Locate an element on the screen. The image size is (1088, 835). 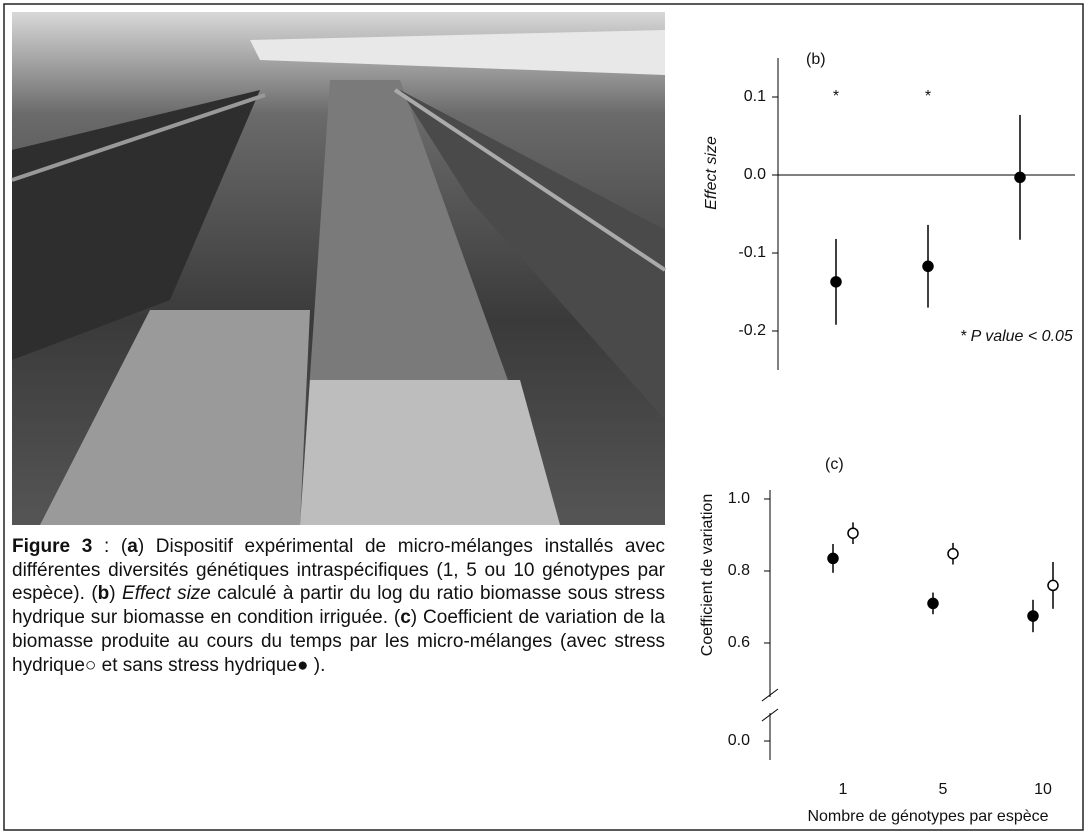
y-axis-label: Coefficient de variation is located at coordinates (707, 575).